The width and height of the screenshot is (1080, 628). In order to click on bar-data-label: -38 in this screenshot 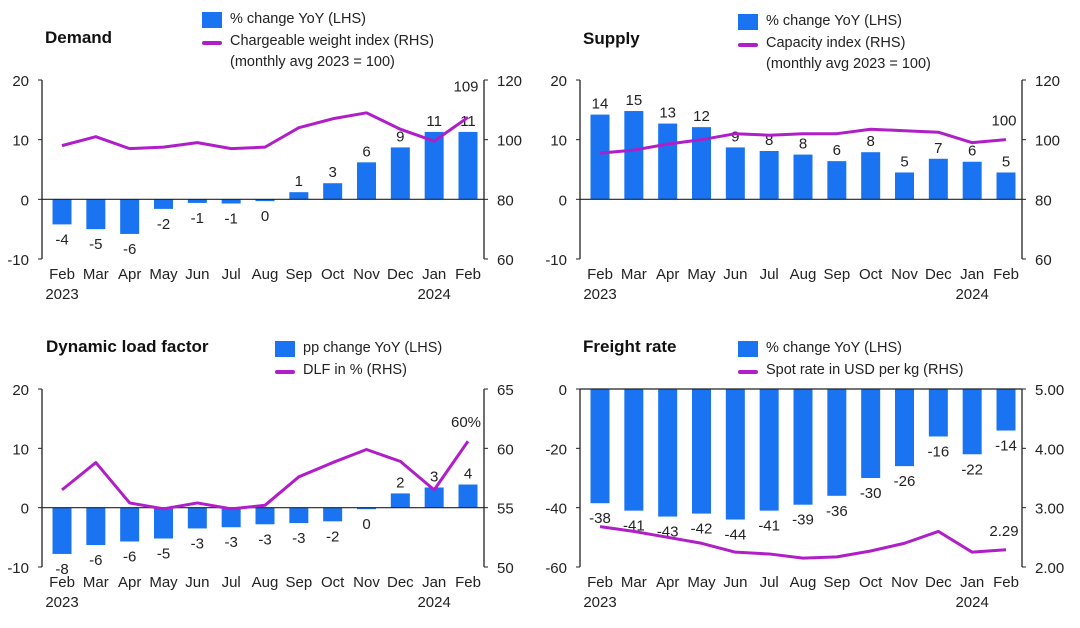, I will do `click(600, 518)`.